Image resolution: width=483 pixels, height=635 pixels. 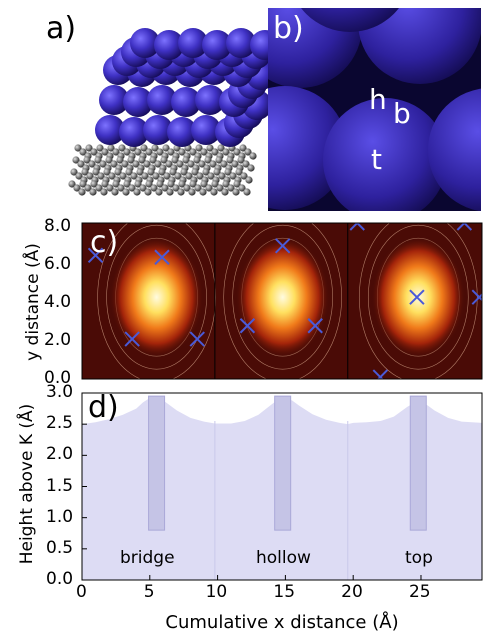 What do you see at coordinates (282, 297) in the screenshot?
I see `heat-maximum` at bounding box center [282, 297].